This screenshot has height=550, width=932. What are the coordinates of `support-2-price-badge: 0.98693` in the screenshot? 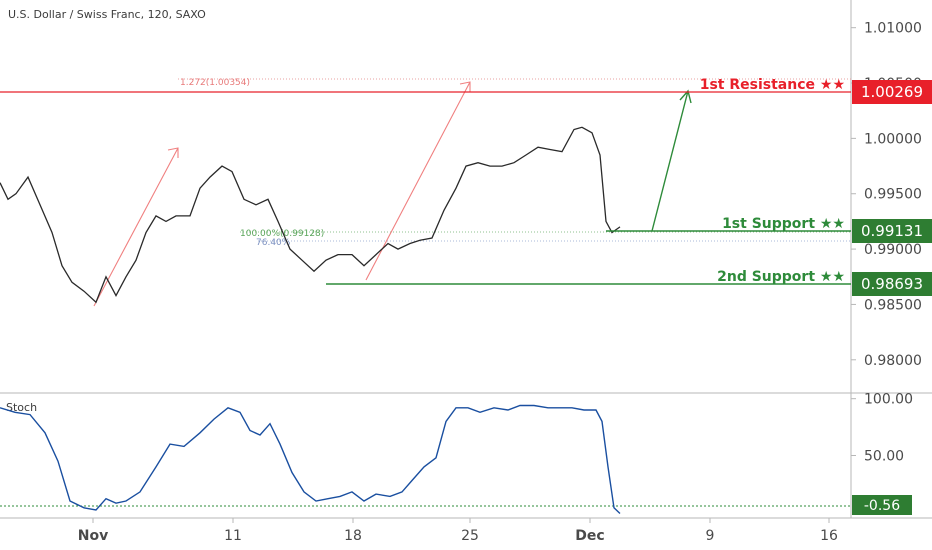 It's located at (892, 284).